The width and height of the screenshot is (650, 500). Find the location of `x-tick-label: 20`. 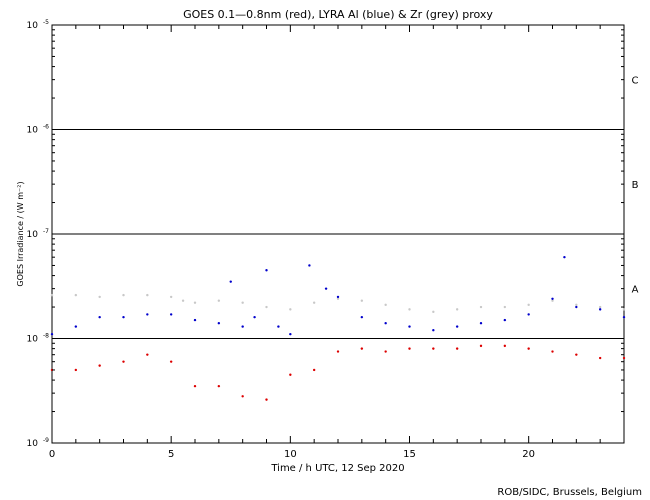

x-tick-label: 20 is located at coordinates (528, 454).